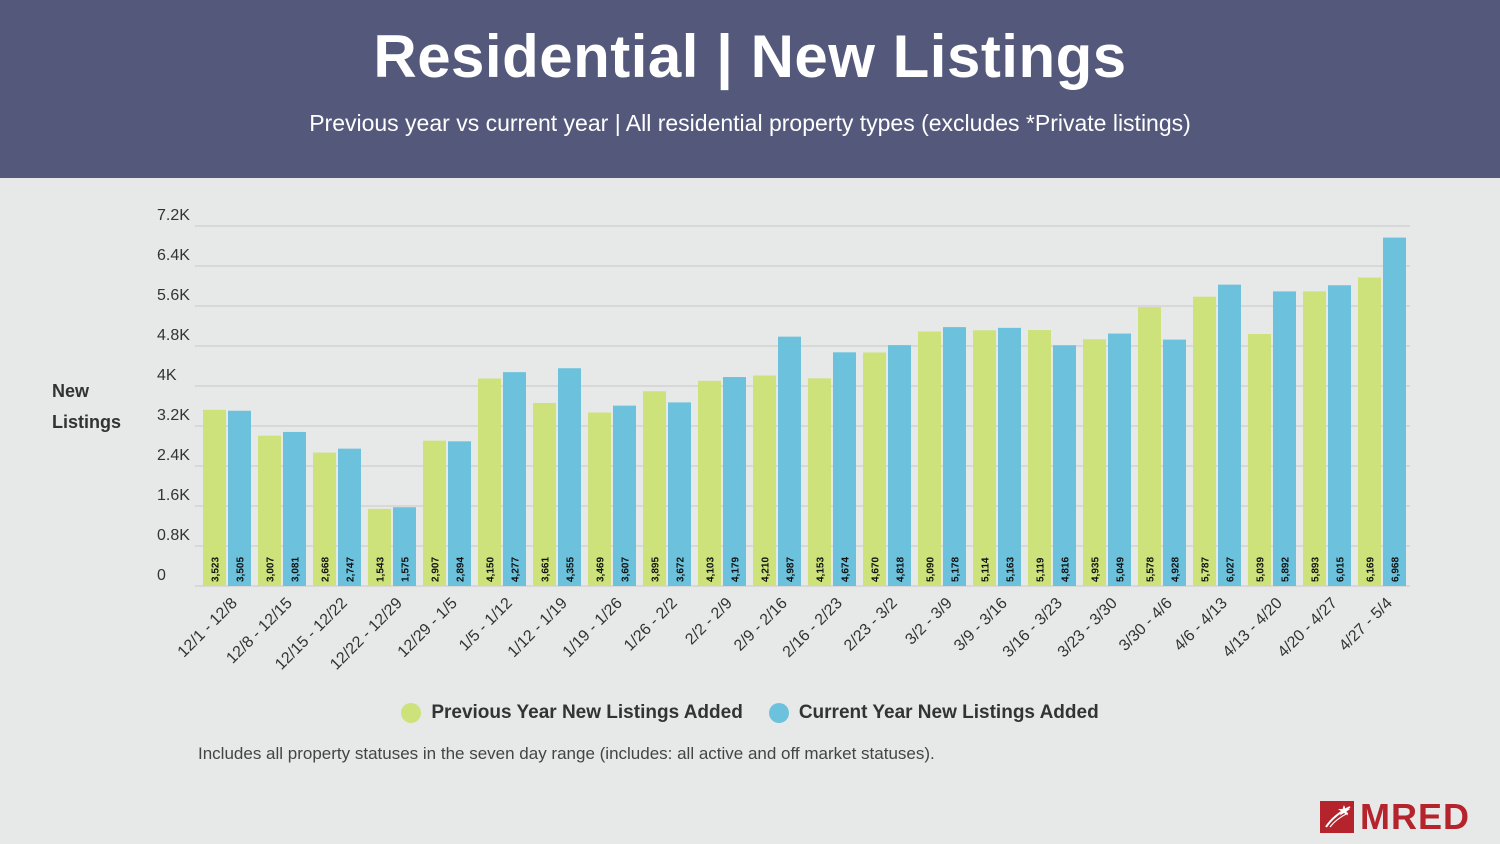 This screenshot has height=844, width=1500. Describe the element at coordinates (167, 375) in the screenshot. I see `y-tick-label: 4K` at that location.